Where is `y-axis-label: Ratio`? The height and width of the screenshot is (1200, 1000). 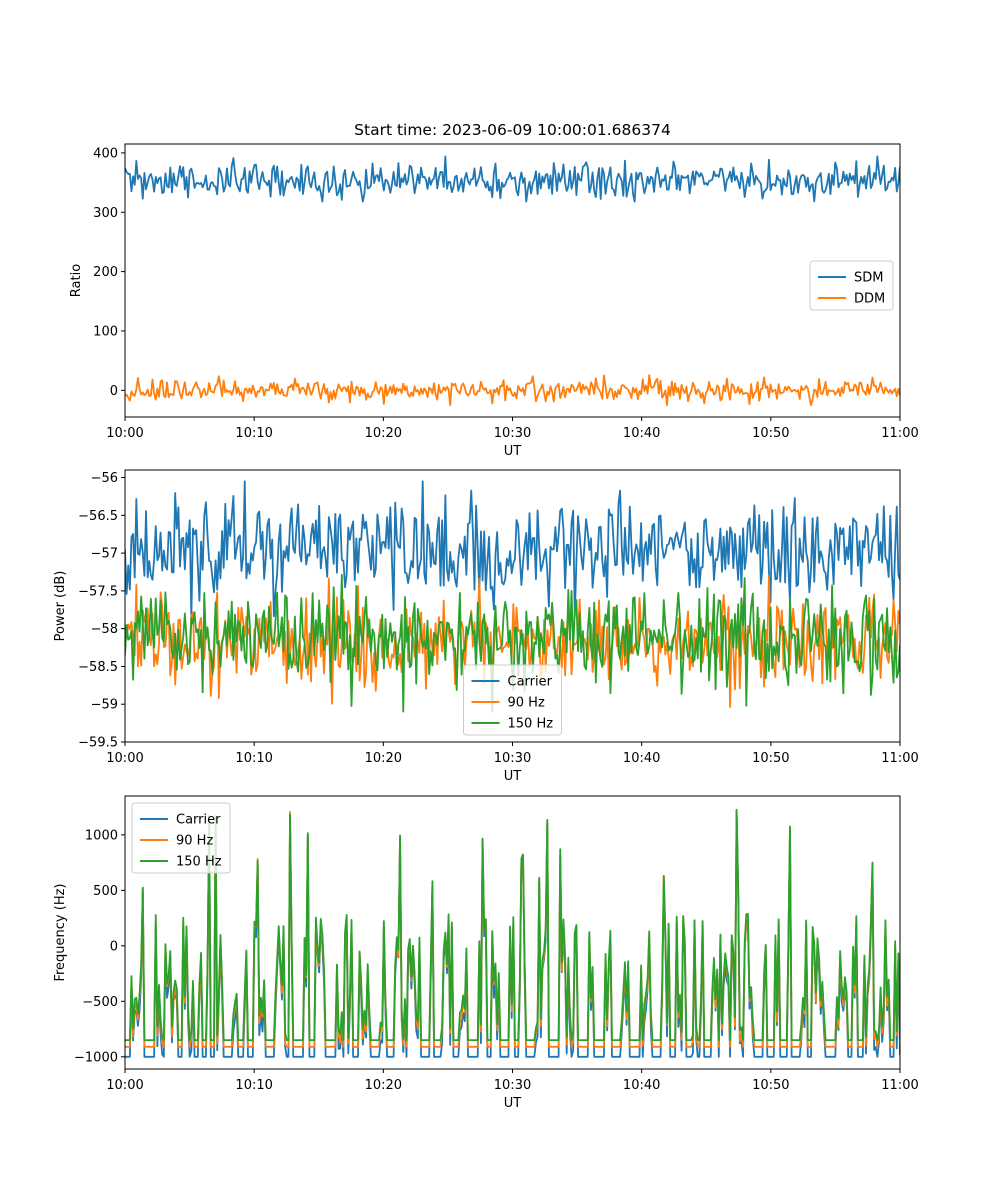 y-axis-label: Ratio is located at coordinates (76, 280).